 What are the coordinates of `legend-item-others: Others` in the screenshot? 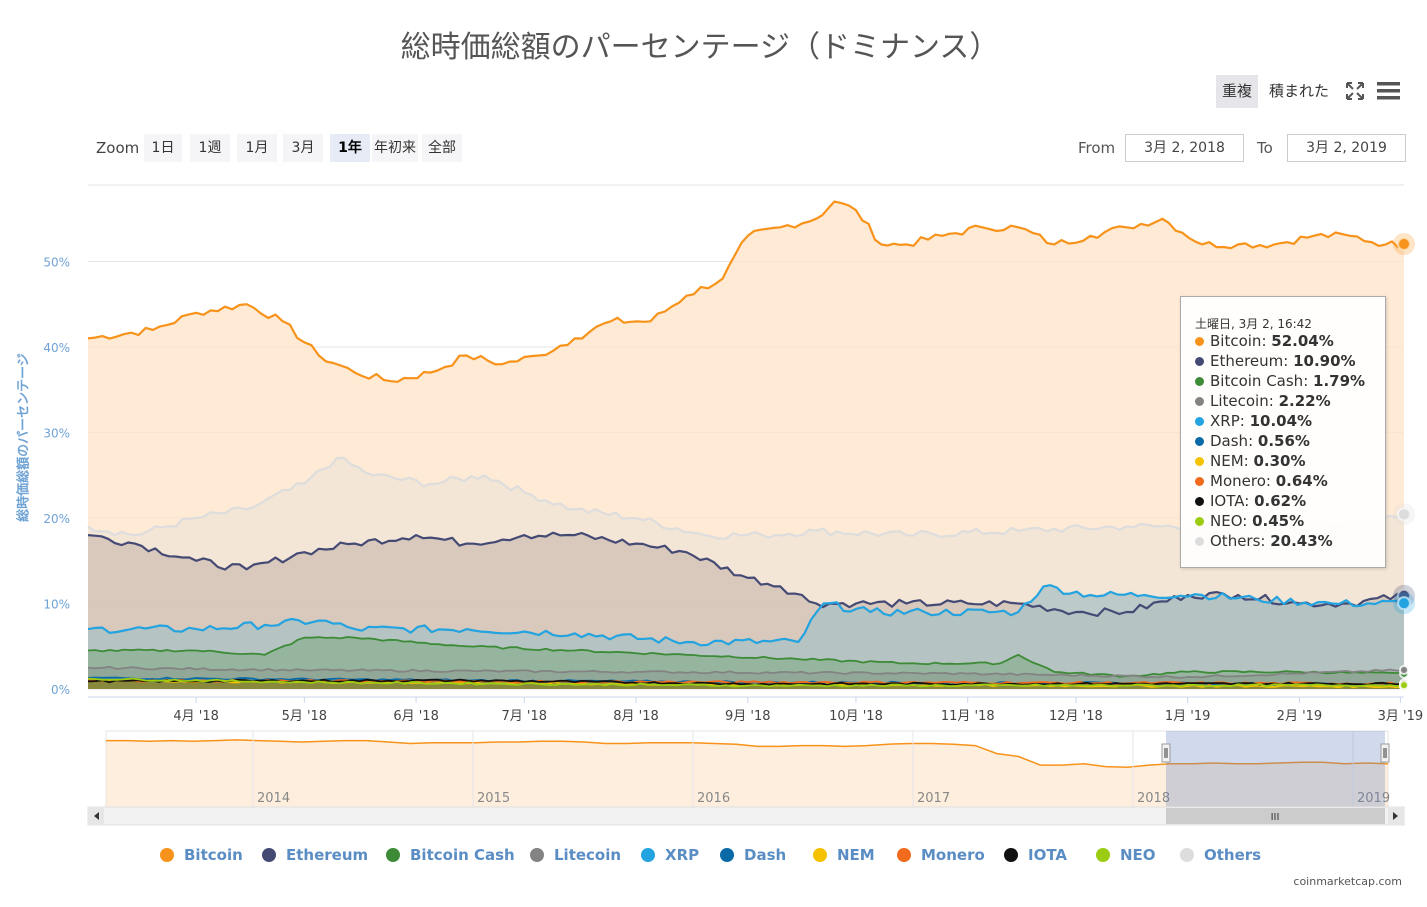 It's located at (1220, 855).